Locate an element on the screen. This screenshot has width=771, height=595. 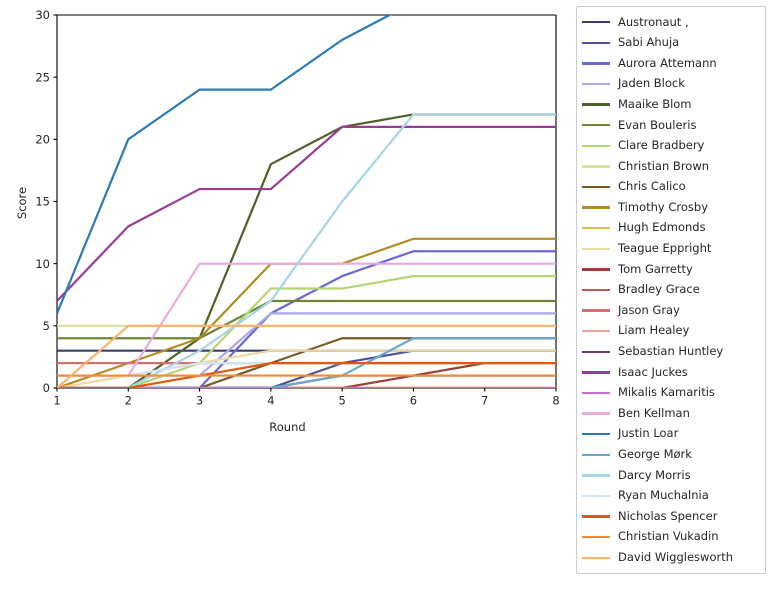
legend-item: Chris Calico is located at coordinates (670, 187).